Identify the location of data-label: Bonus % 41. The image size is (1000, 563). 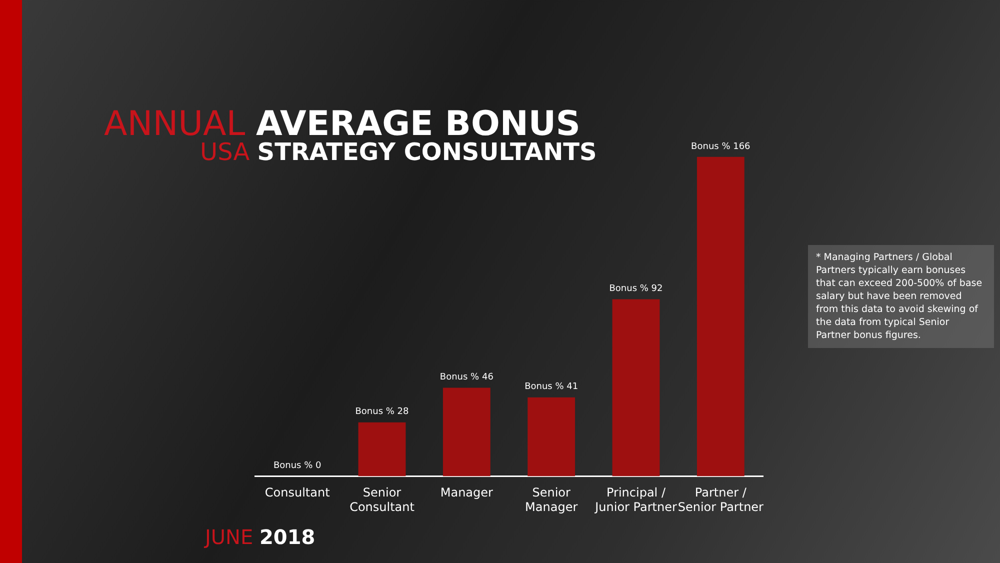
(551, 387).